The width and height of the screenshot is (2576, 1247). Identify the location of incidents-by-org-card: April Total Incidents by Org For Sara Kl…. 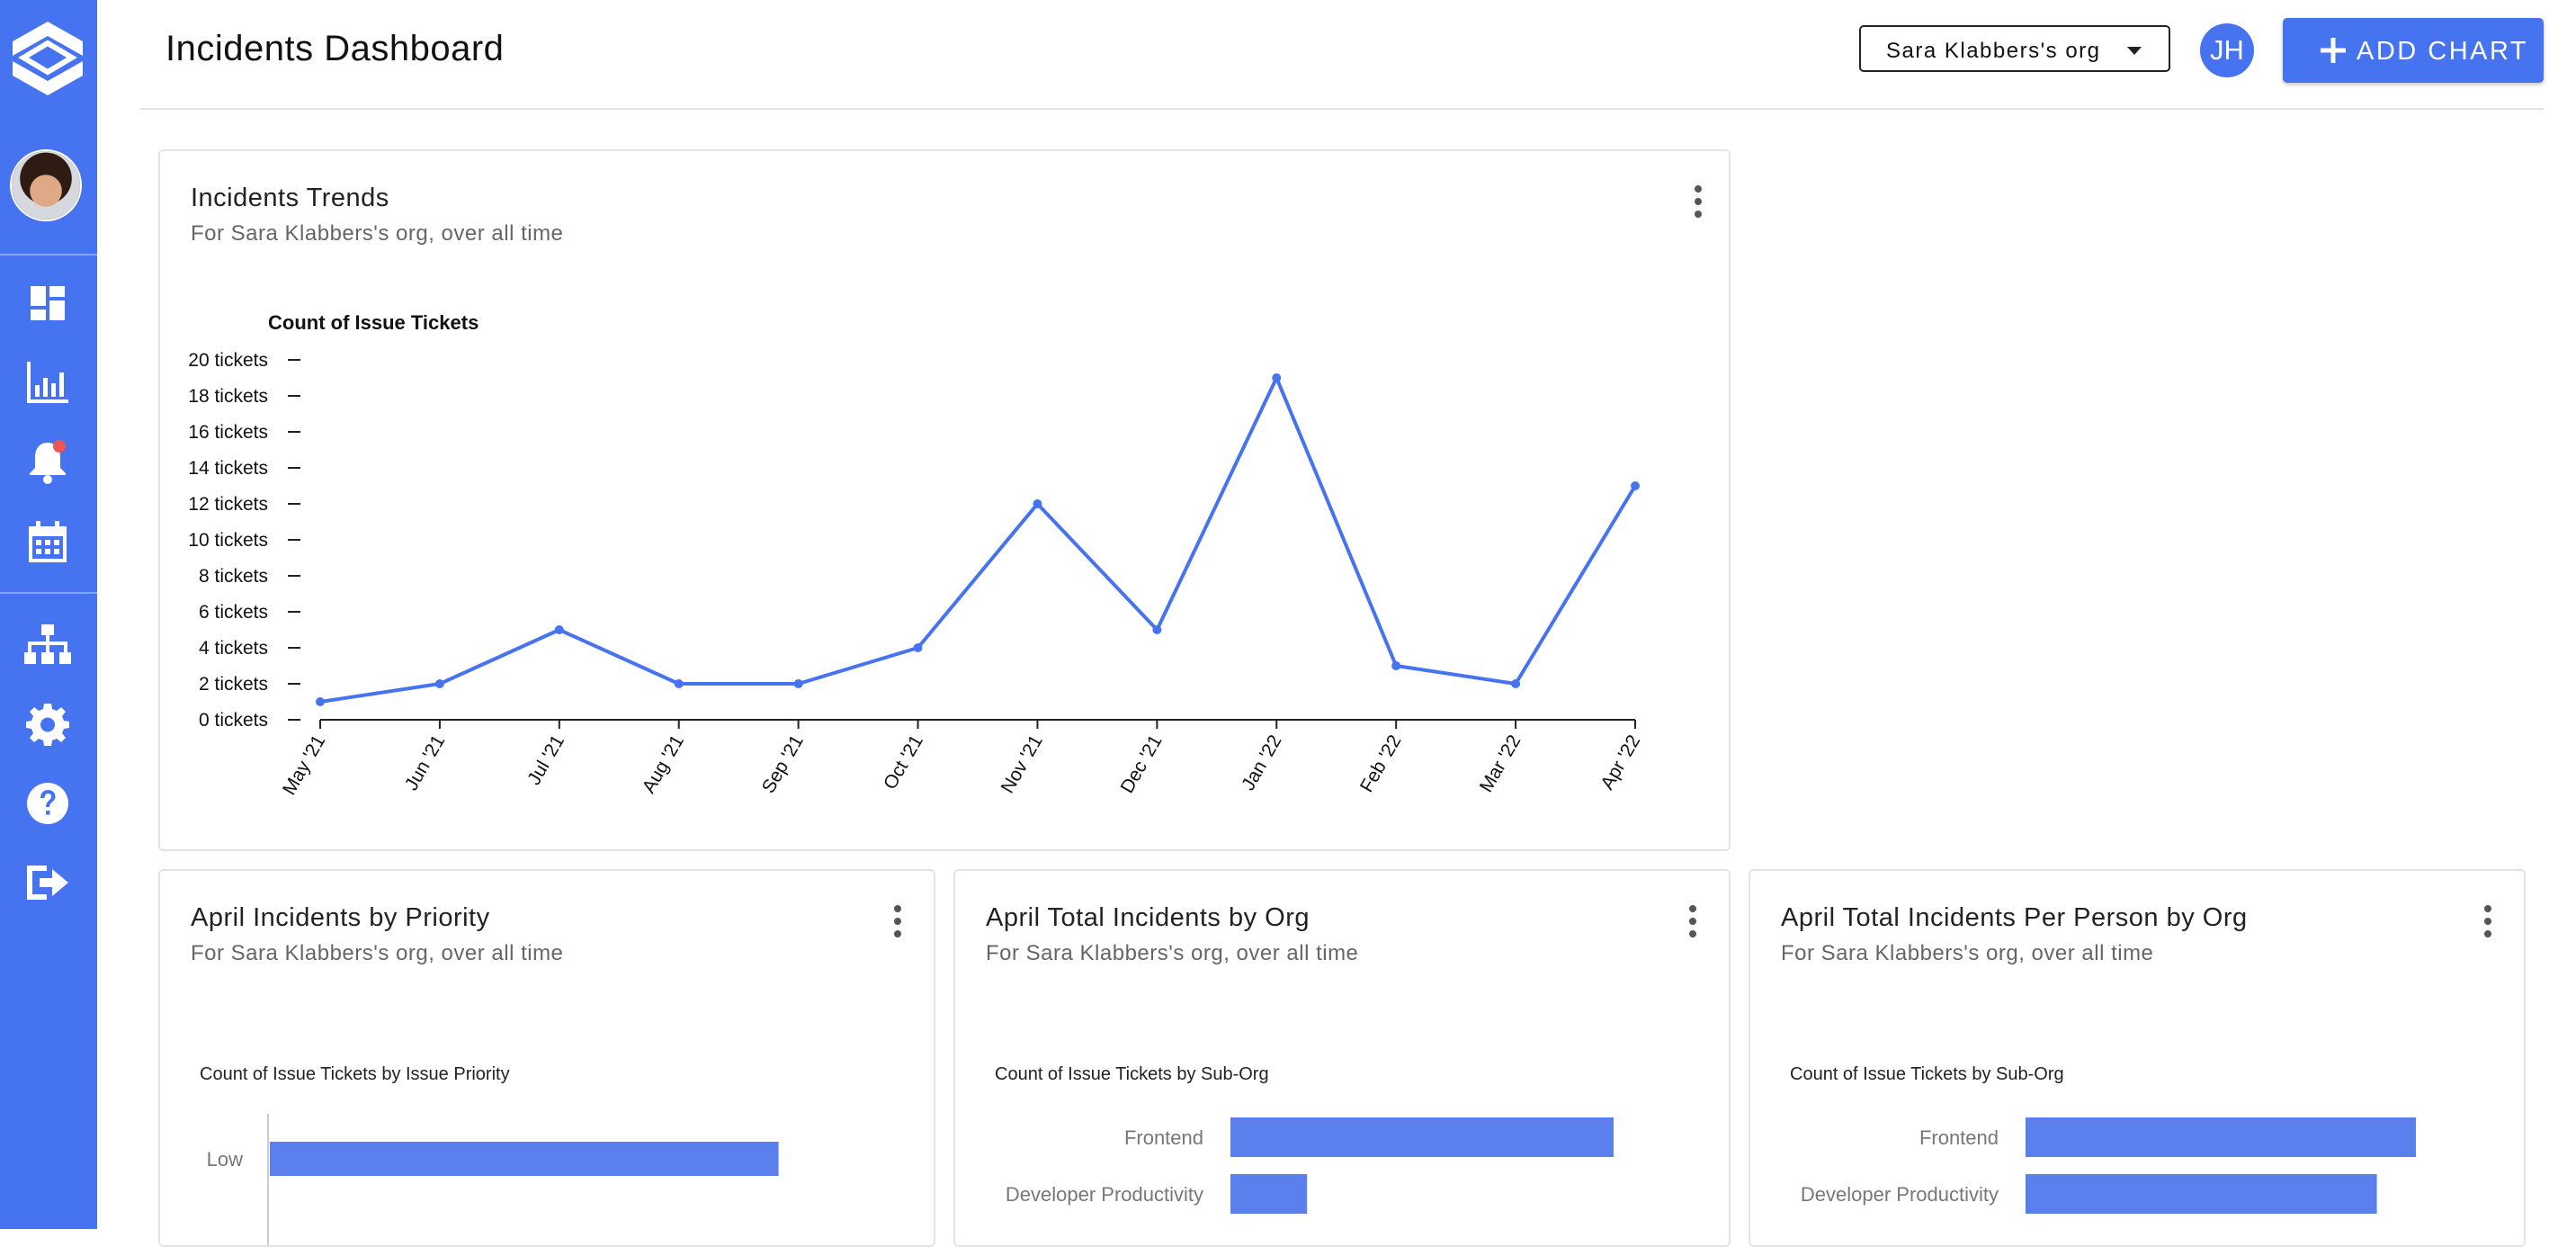
(1342, 1058).